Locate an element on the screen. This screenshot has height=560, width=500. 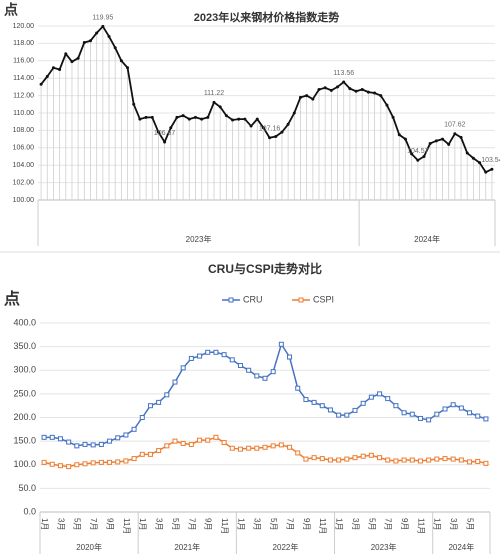
data-label: 107.62 is located at coordinates (455, 125).